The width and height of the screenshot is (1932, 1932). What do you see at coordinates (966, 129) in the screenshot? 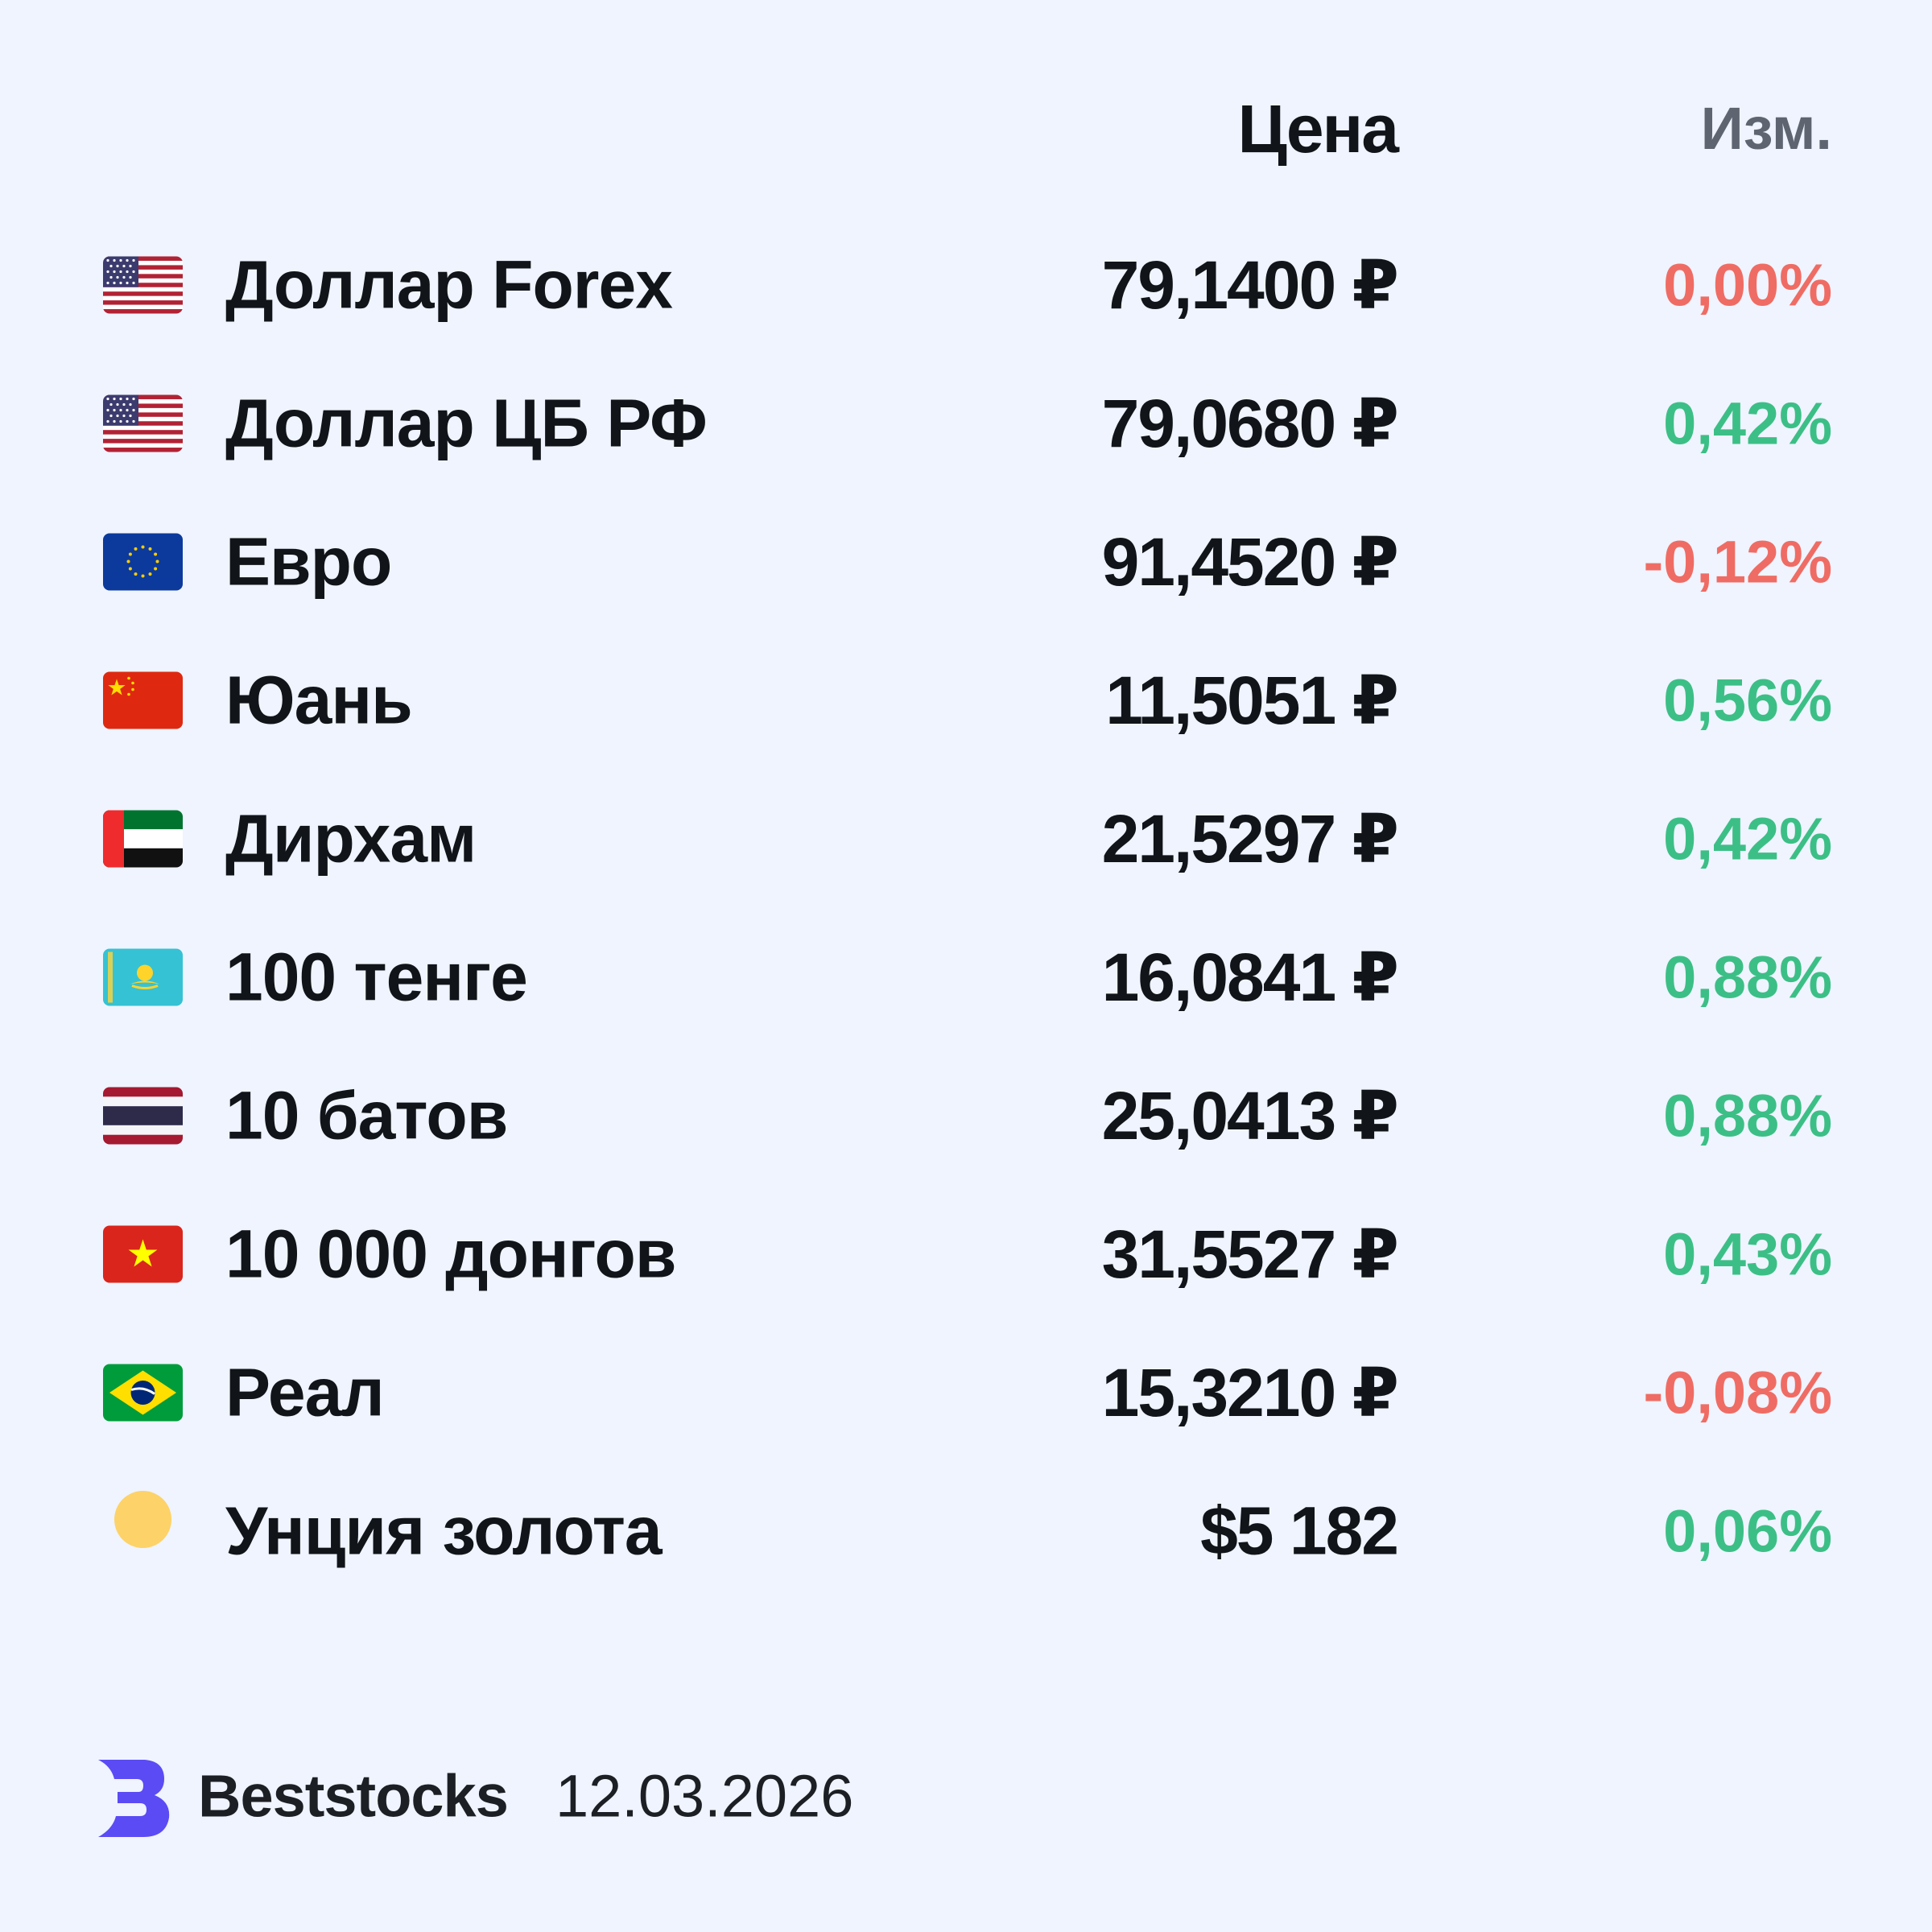
I see `table-header: Цена Изм.` at bounding box center [966, 129].